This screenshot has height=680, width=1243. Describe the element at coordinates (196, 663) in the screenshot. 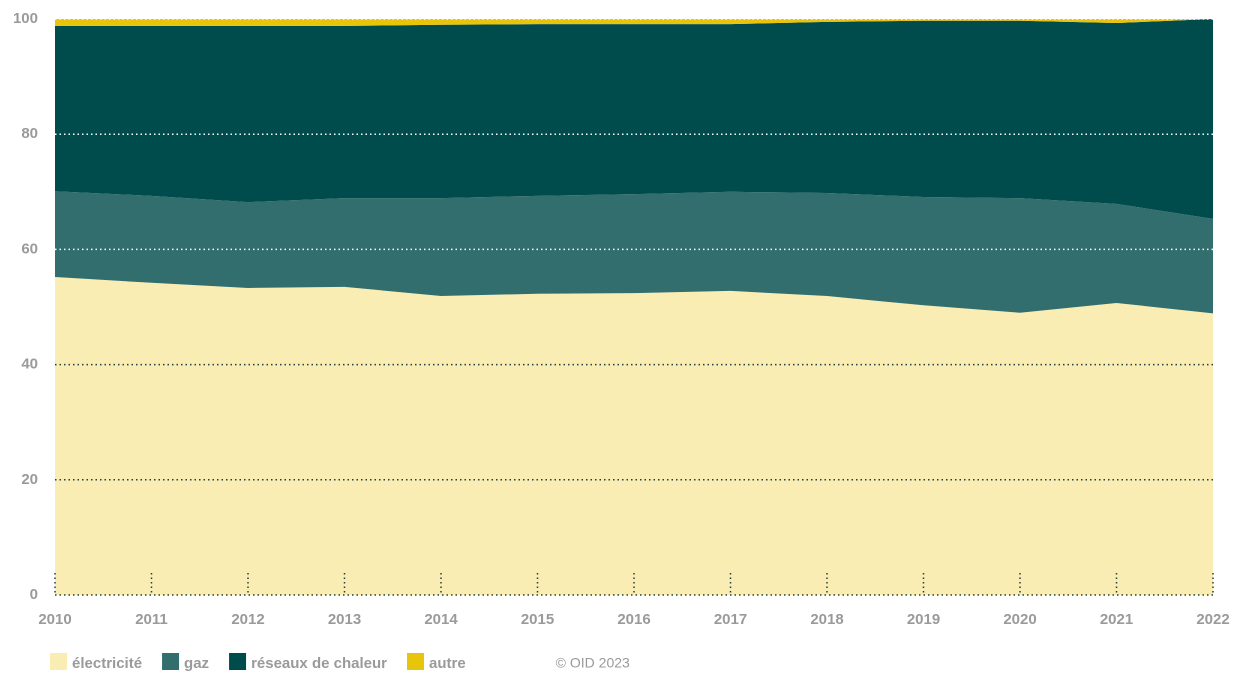

I see `legend-label: gaz` at that location.